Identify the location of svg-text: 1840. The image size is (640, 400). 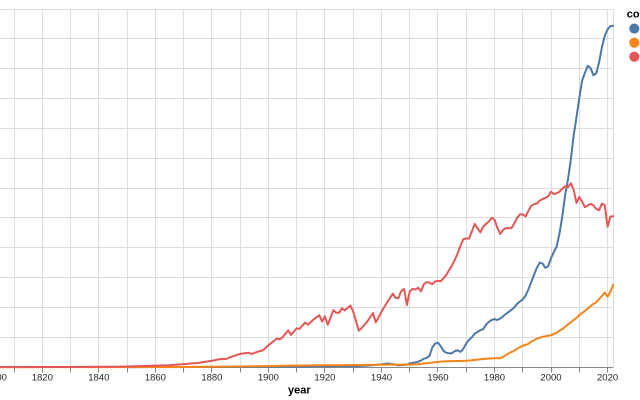
(98, 378).